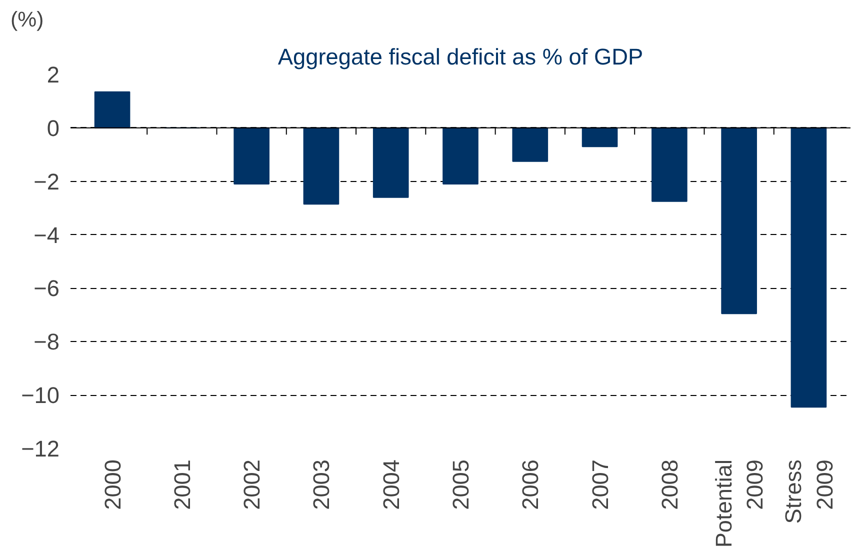 The image size is (866, 557). Describe the element at coordinates (391, 484) in the screenshot. I see `x-tick-label: 2004` at that location.